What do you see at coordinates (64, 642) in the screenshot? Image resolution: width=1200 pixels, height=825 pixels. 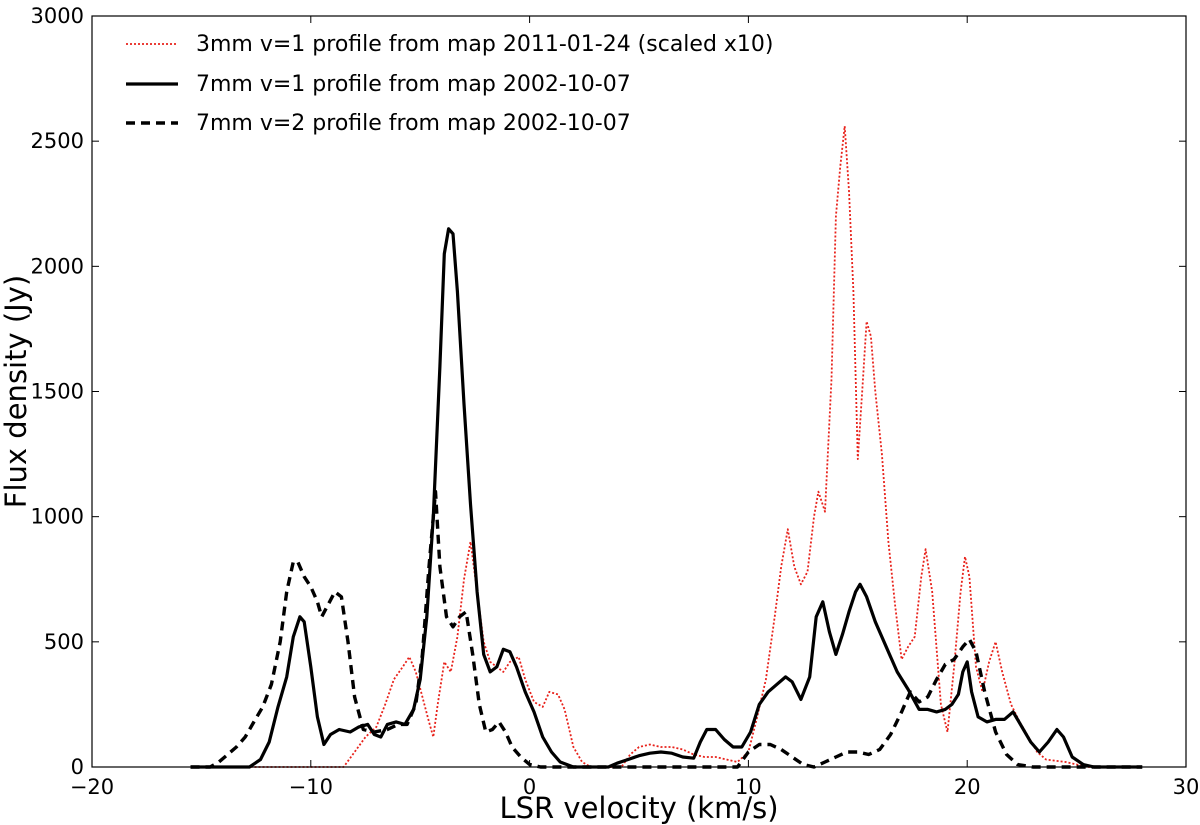 I see `y-tick-label: 500` at bounding box center [64, 642].